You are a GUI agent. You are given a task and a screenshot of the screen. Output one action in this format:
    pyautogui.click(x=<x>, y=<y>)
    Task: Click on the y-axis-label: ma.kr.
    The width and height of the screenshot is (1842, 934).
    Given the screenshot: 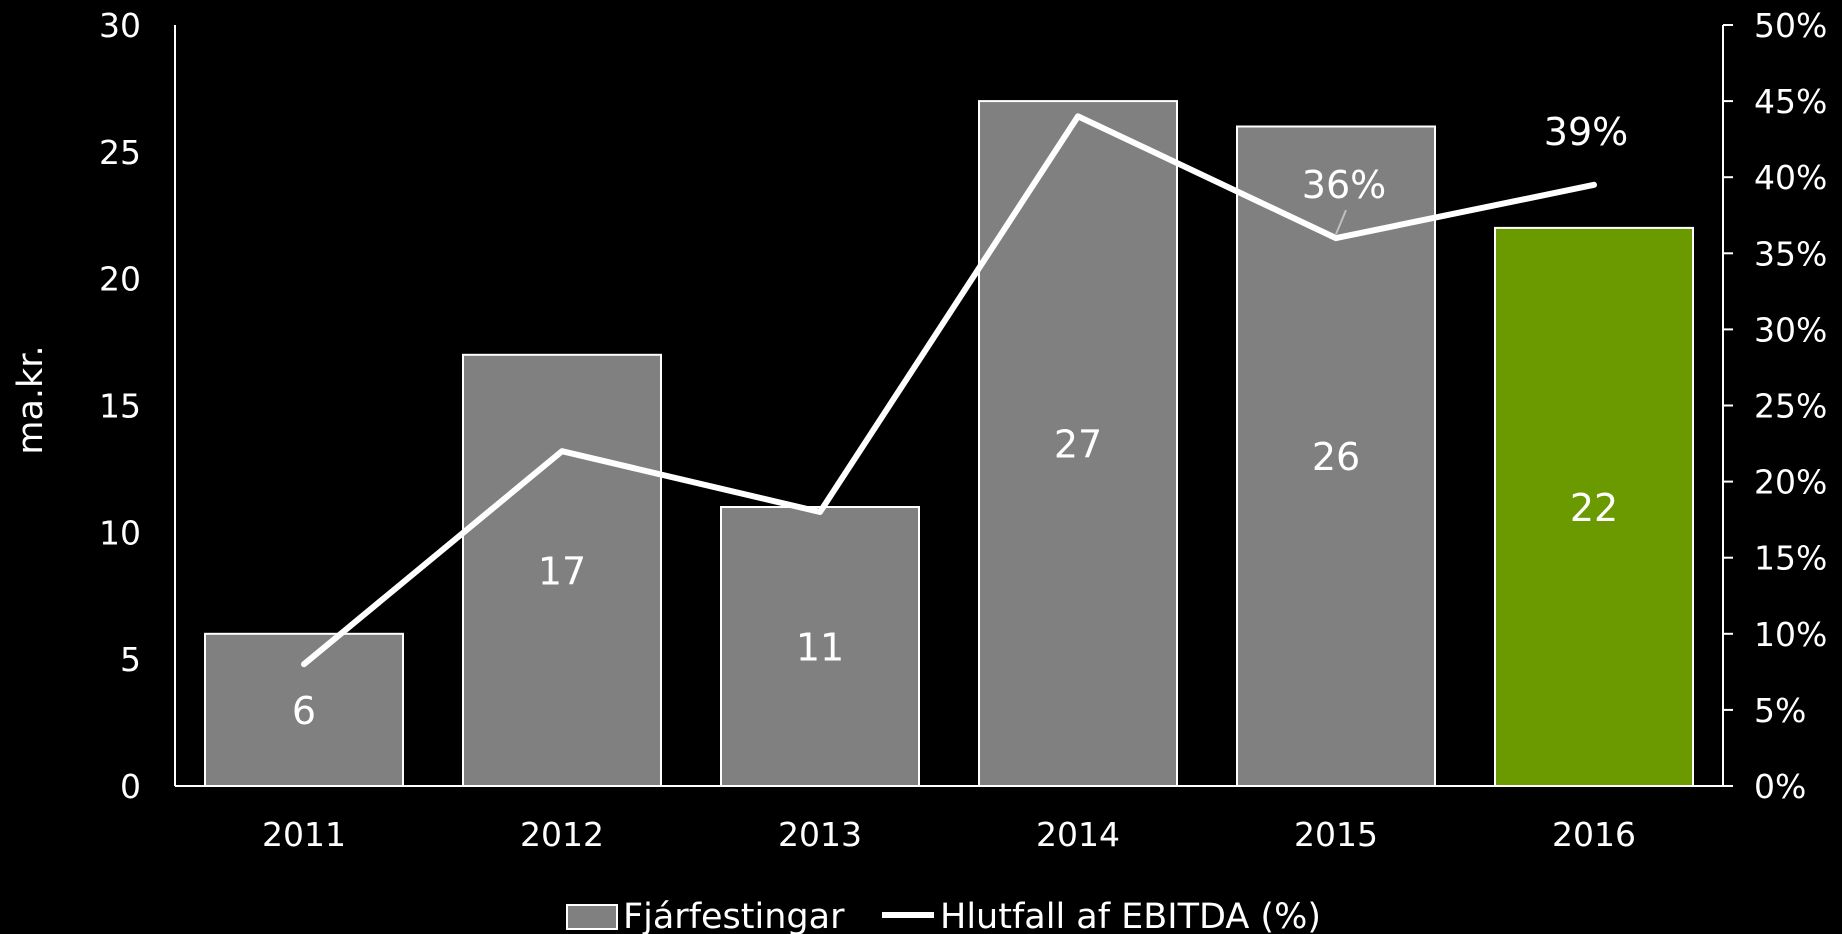 What is the action you would take?
    pyautogui.click(x=31, y=399)
    